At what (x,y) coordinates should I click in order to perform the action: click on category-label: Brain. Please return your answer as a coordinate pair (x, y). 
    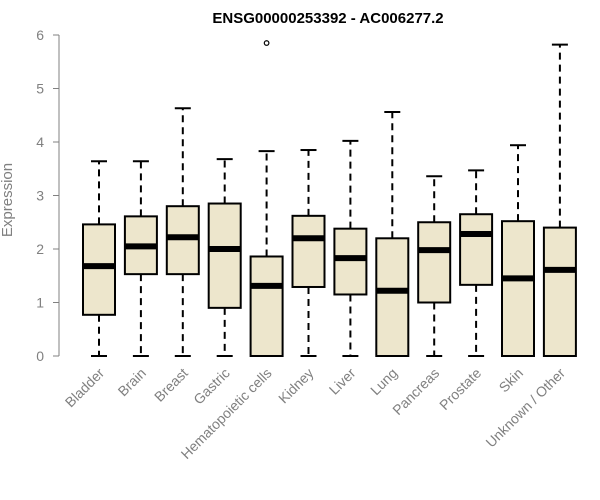
    Looking at the image, I should click on (132, 382).